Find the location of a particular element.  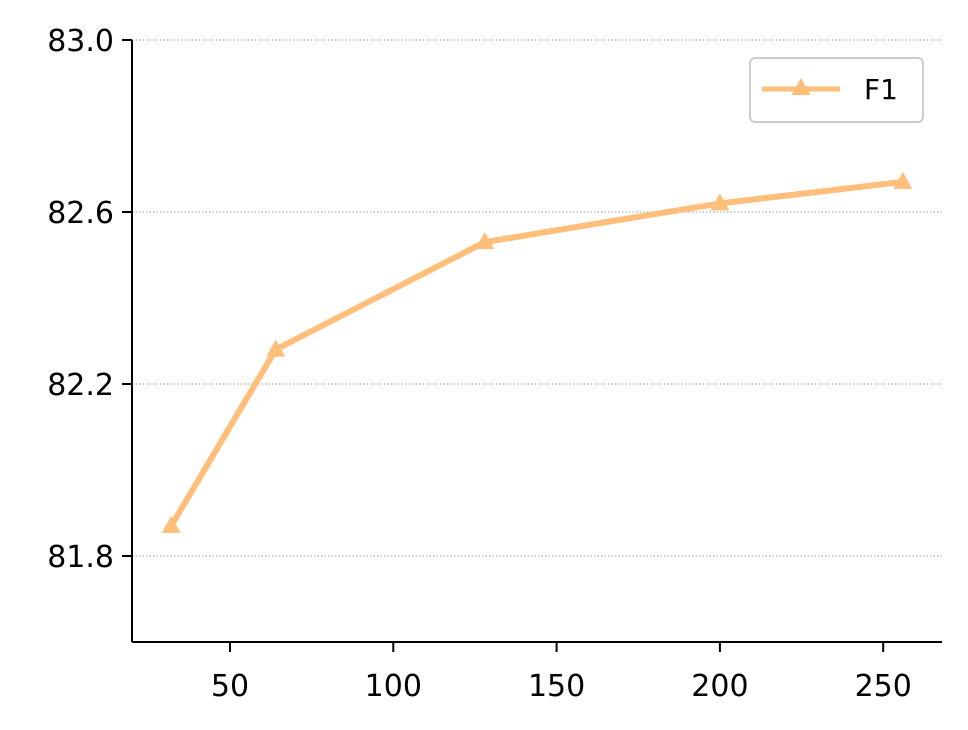

legend: F1 is located at coordinates (836, 90).